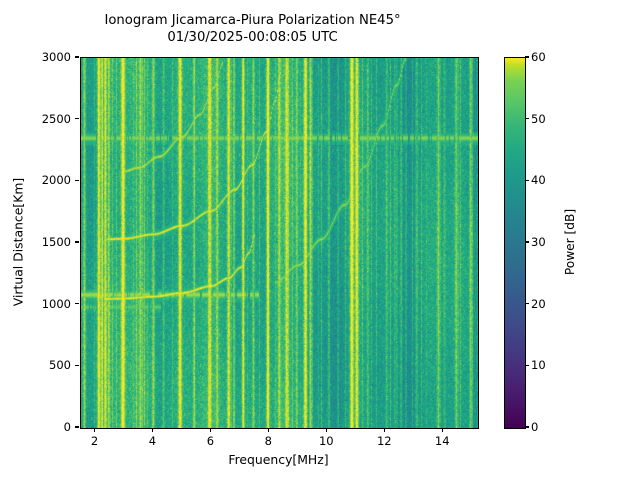  Describe the element at coordinates (570, 242) in the screenshot. I see `colorbar-title: Power [dB]` at that location.